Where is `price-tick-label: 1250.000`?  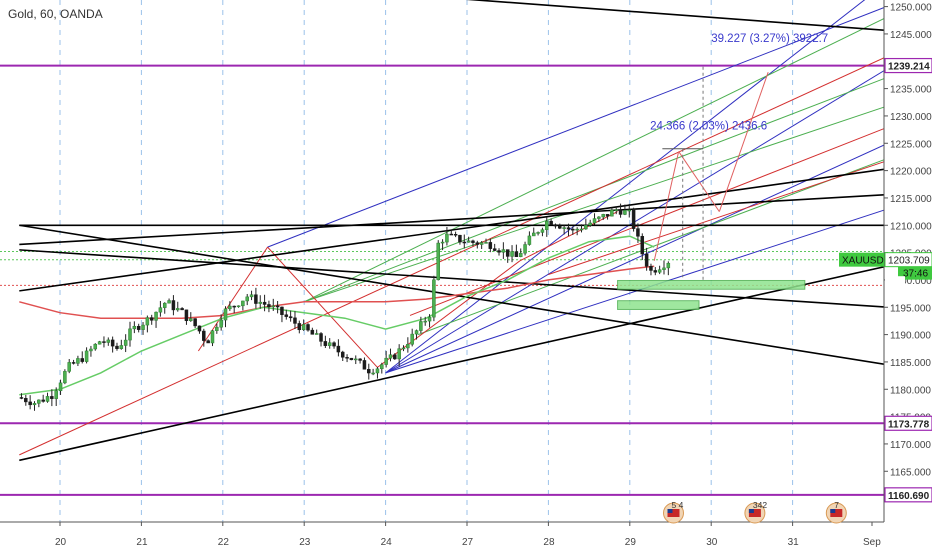
price-tick-label: 1250.000 is located at coordinates (911, 8).